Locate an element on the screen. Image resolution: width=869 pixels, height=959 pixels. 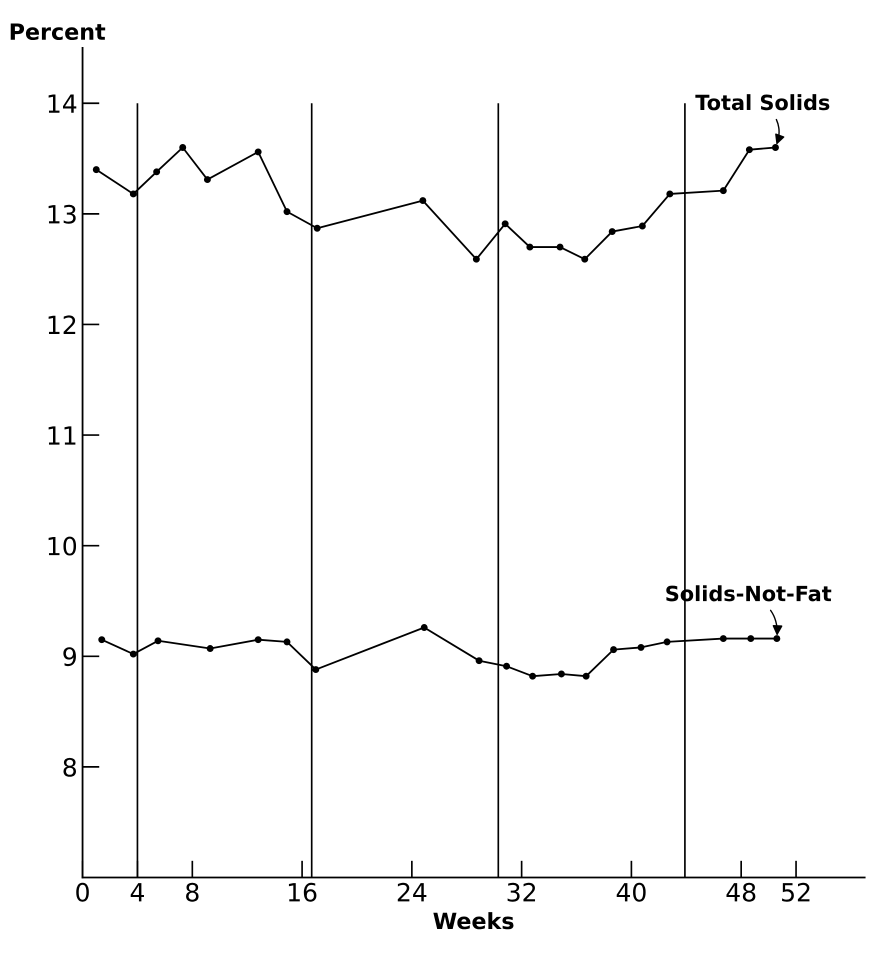
x-tick-label: 48 is located at coordinates (741, 892).